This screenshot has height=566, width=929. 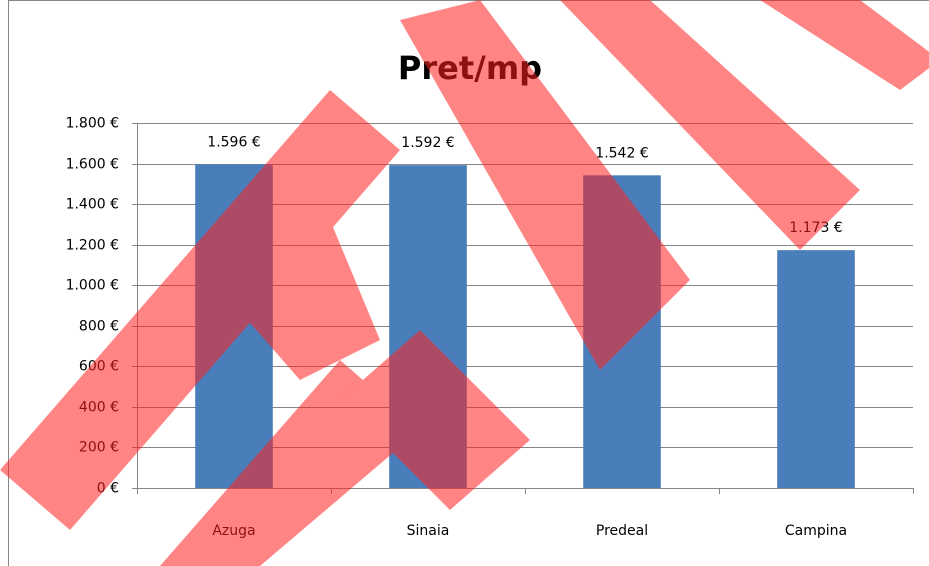 What do you see at coordinates (92, 246) in the screenshot?
I see `y-tick-label: 1.200 €` at bounding box center [92, 246].